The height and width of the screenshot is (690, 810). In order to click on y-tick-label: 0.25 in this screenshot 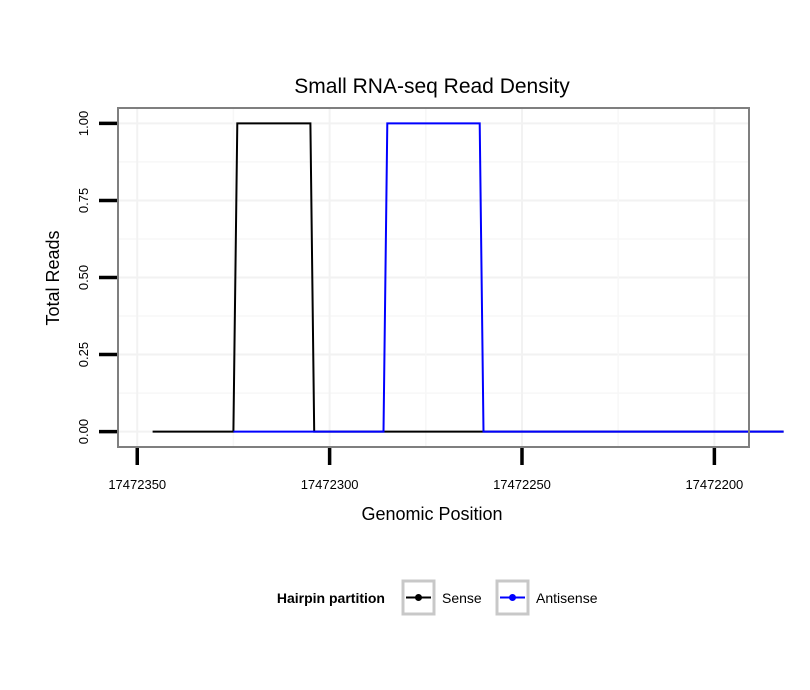, I will do `click(83, 354)`.